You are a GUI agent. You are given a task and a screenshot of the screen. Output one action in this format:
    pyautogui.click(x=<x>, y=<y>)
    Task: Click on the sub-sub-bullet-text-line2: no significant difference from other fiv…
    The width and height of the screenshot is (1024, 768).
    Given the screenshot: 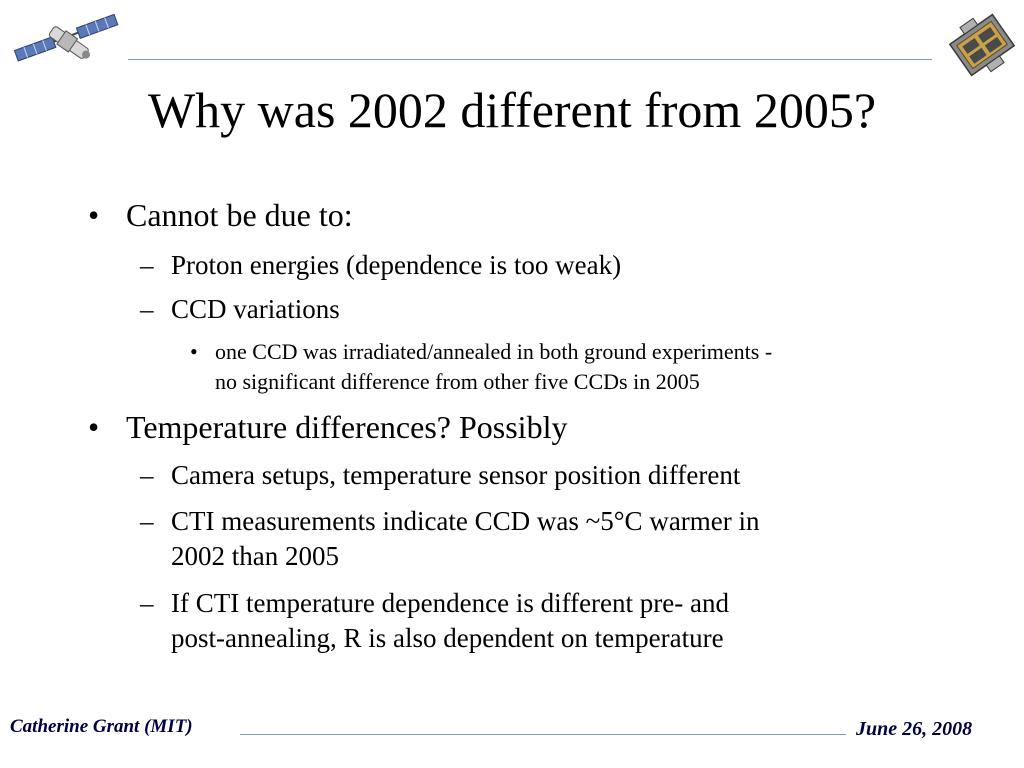 What is the action you would take?
    pyautogui.click(x=457, y=381)
    